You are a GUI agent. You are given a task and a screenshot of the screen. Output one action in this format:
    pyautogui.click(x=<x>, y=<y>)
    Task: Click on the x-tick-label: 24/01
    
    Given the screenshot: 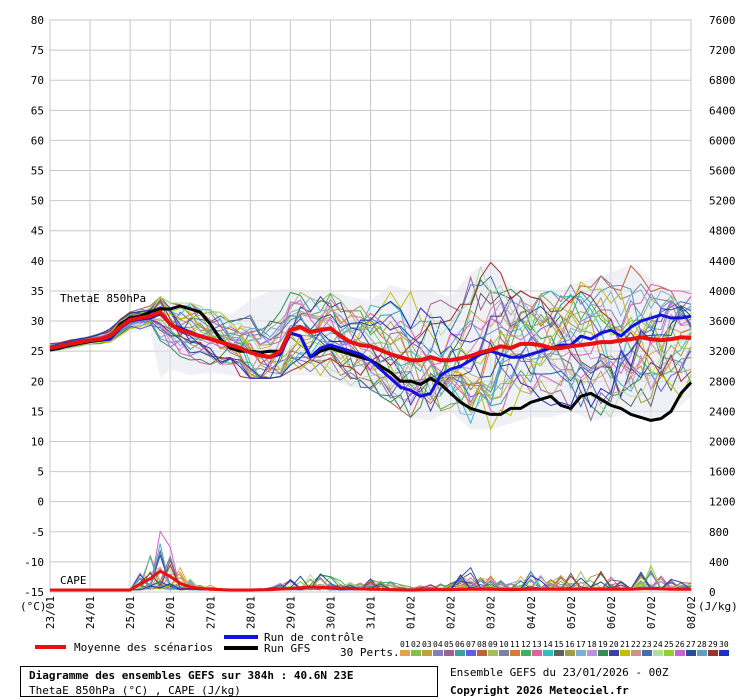 What is the action you would take?
    pyautogui.click(x=90, y=612)
    